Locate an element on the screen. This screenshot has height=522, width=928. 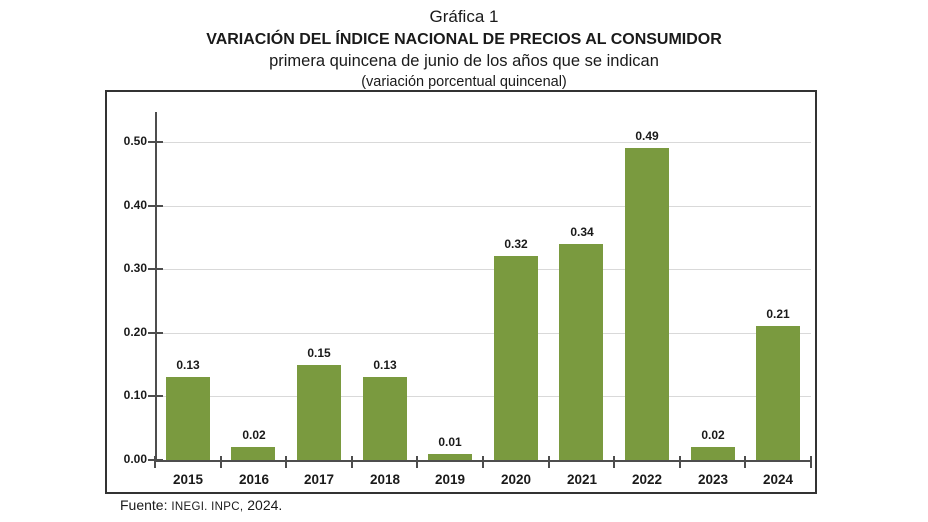
bar-value-label: 0.01 is located at coordinates (450, 442).